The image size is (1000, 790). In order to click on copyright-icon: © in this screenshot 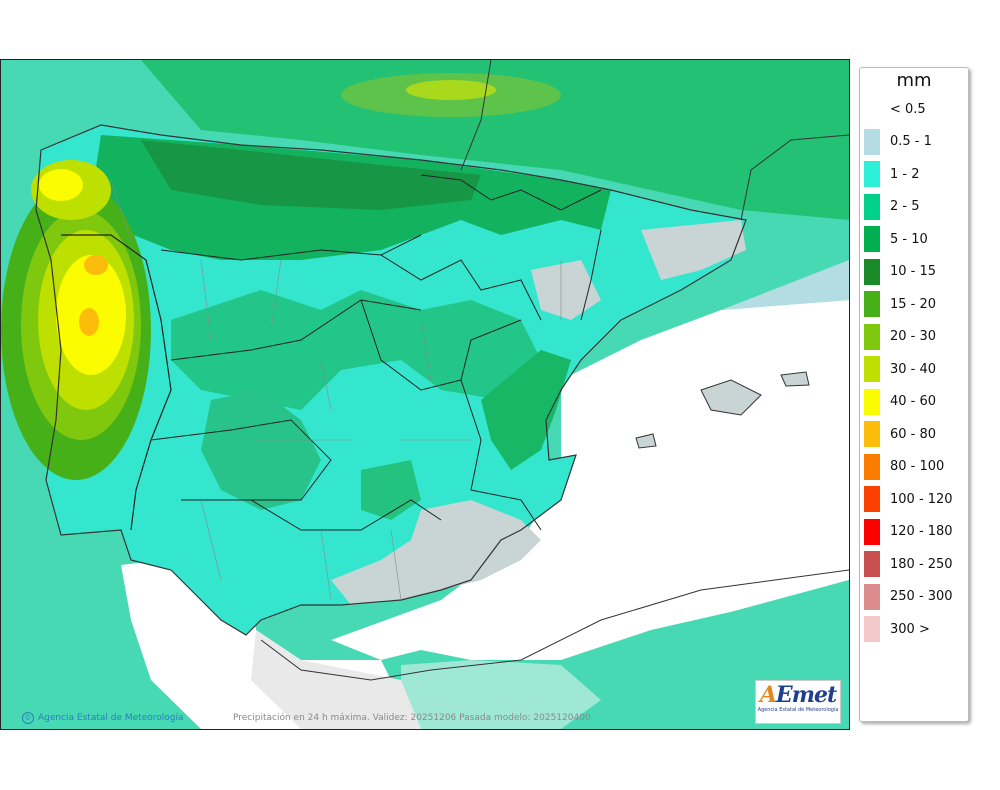, I will do `click(28, 718)`.